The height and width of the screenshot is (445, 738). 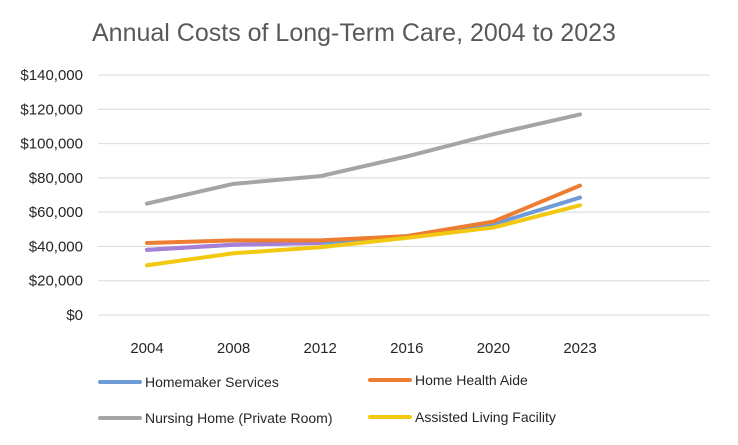 What do you see at coordinates (146, 348) in the screenshot?
I see `x-tick-label: 2004` at bounding box center [146, 348].